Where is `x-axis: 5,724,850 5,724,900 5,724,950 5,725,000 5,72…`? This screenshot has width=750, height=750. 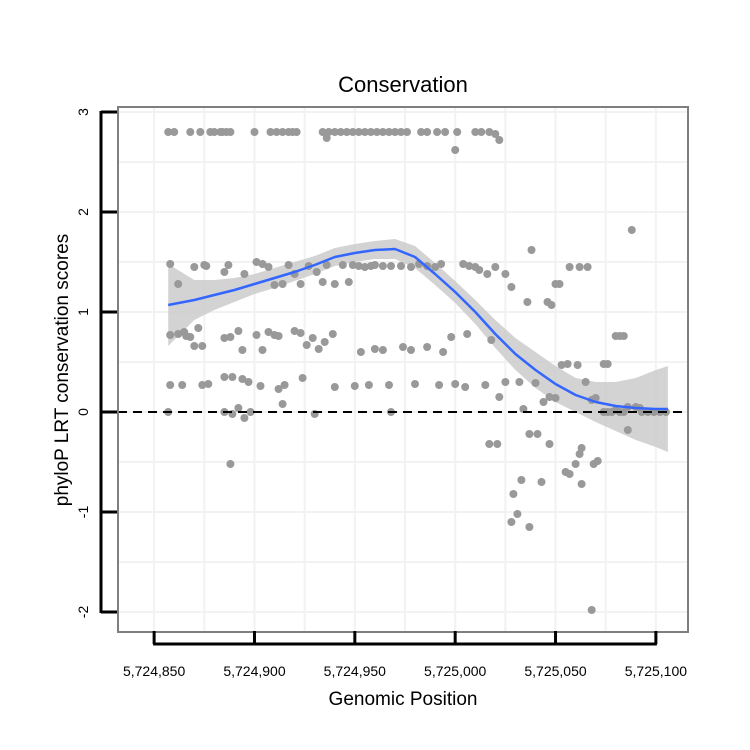
x-axis: 5,724,850 5,724,900 5,724,950 5,725,000 5,72… is located at coordinates (405, 655).